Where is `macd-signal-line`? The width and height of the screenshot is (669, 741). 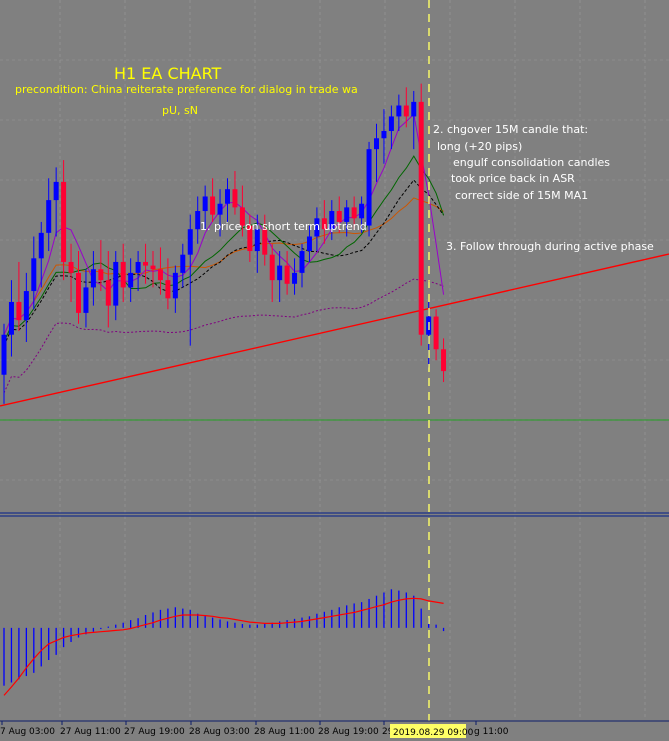
macd-signal-line is located at coordinates (223, 646).